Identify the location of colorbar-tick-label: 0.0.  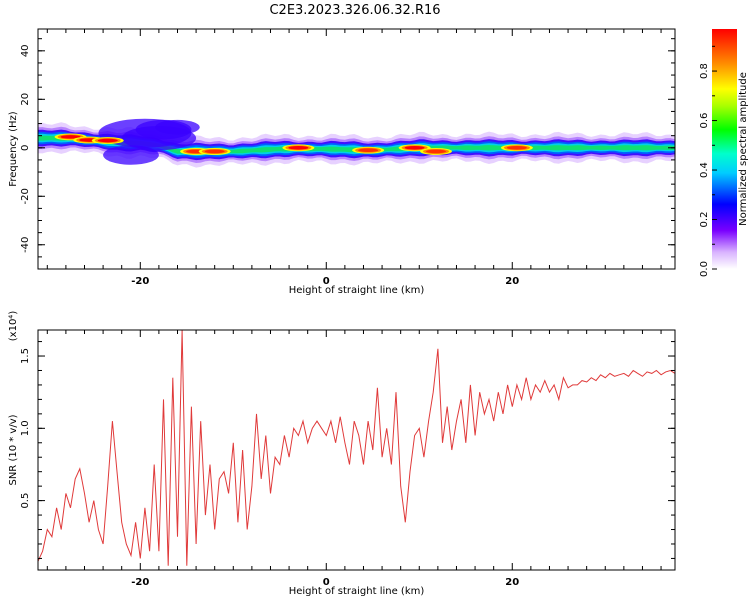
(704, 269).